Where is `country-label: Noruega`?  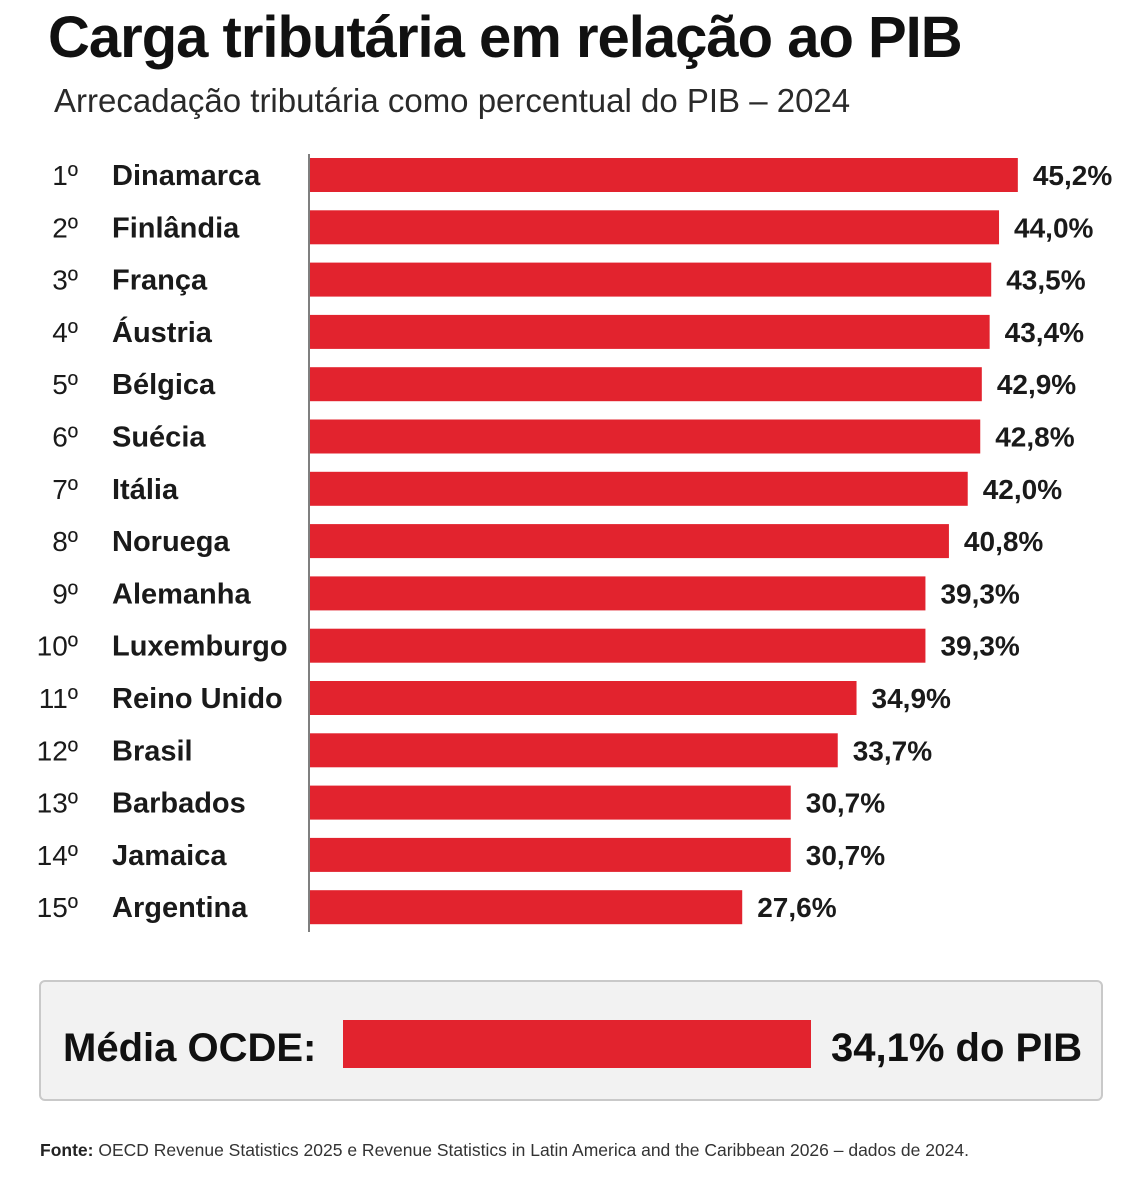
country-label: Noruega is located at coordinates (171, 542).